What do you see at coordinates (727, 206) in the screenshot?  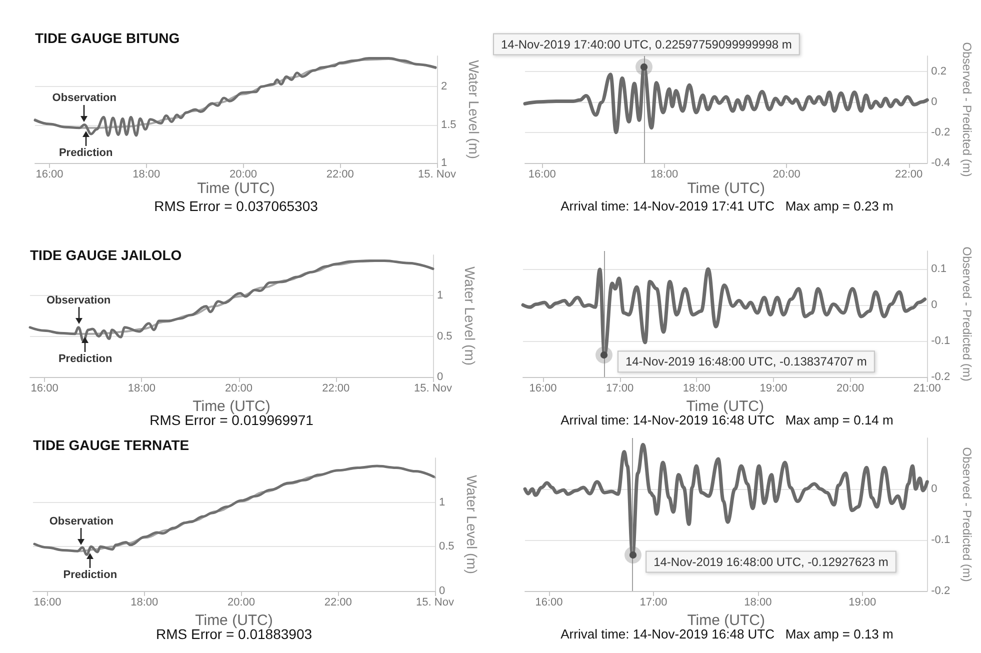 I see `text: Arrival time: 14-Nov-2019 17:41 UTC Max amp = 0.23 m` at bounding box center [727, 206].